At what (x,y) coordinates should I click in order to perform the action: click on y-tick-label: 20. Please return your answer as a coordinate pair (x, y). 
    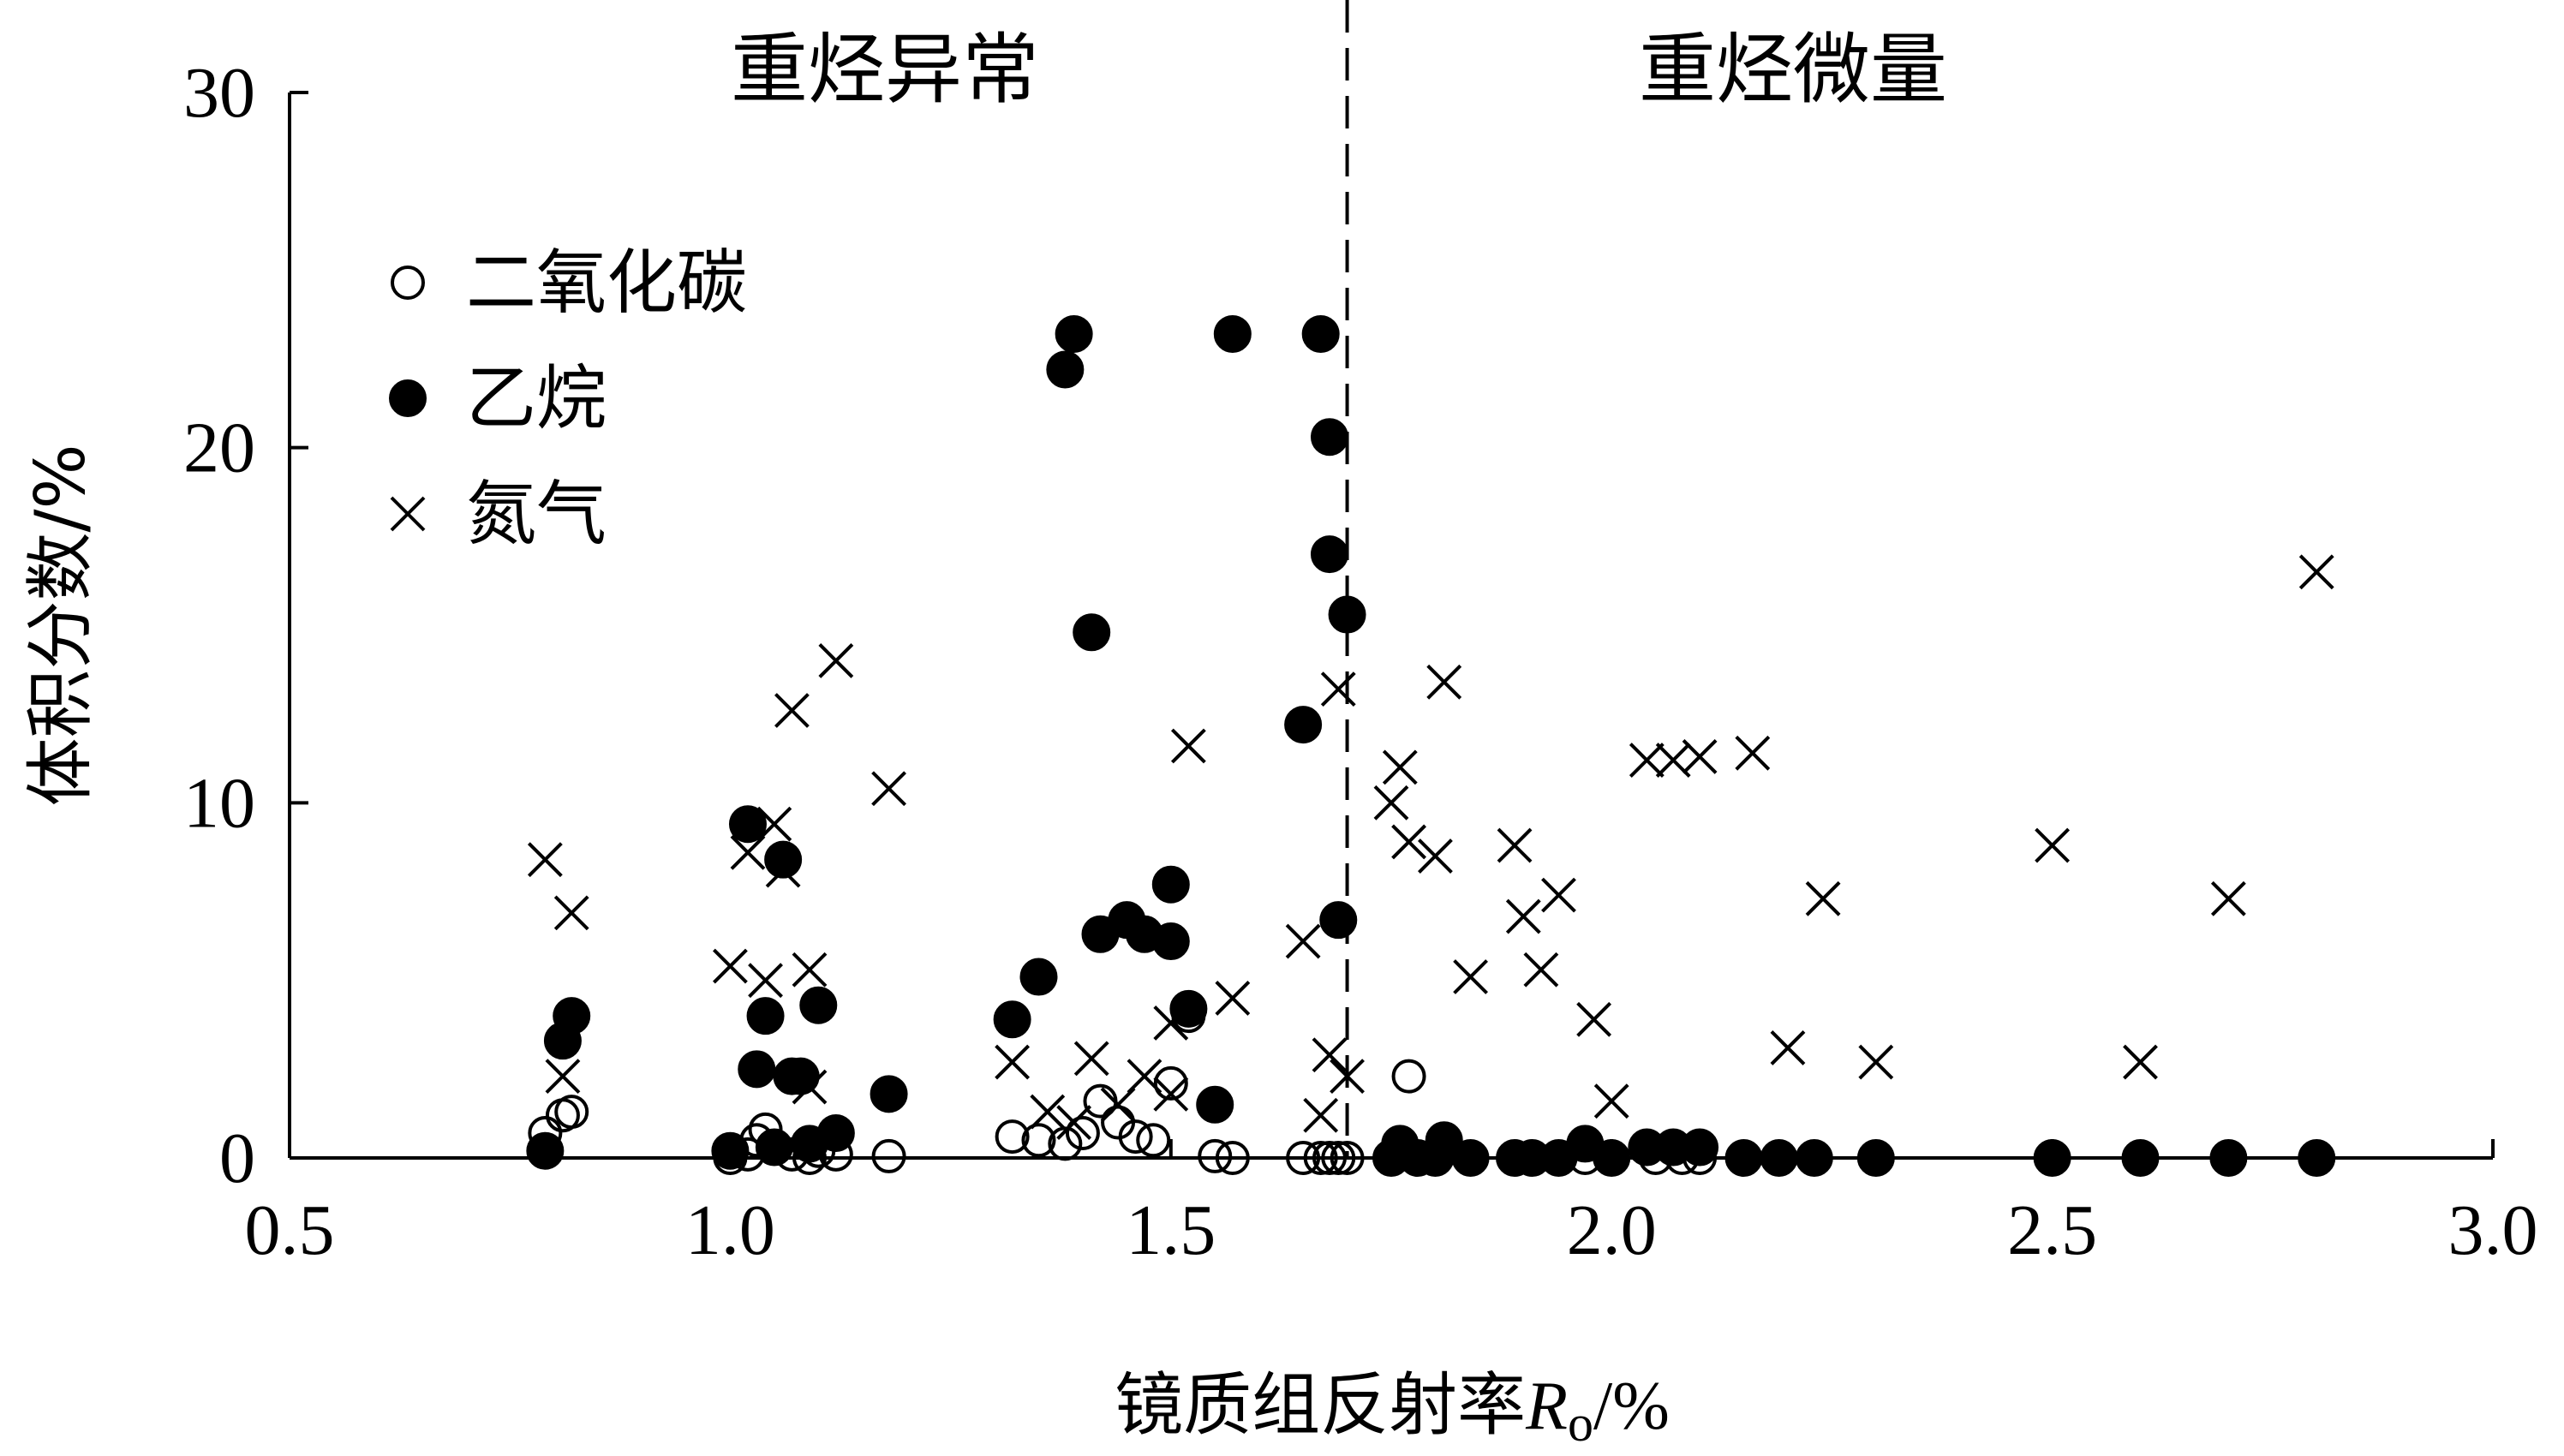
    Looking at the image, I should click on (219, 449).